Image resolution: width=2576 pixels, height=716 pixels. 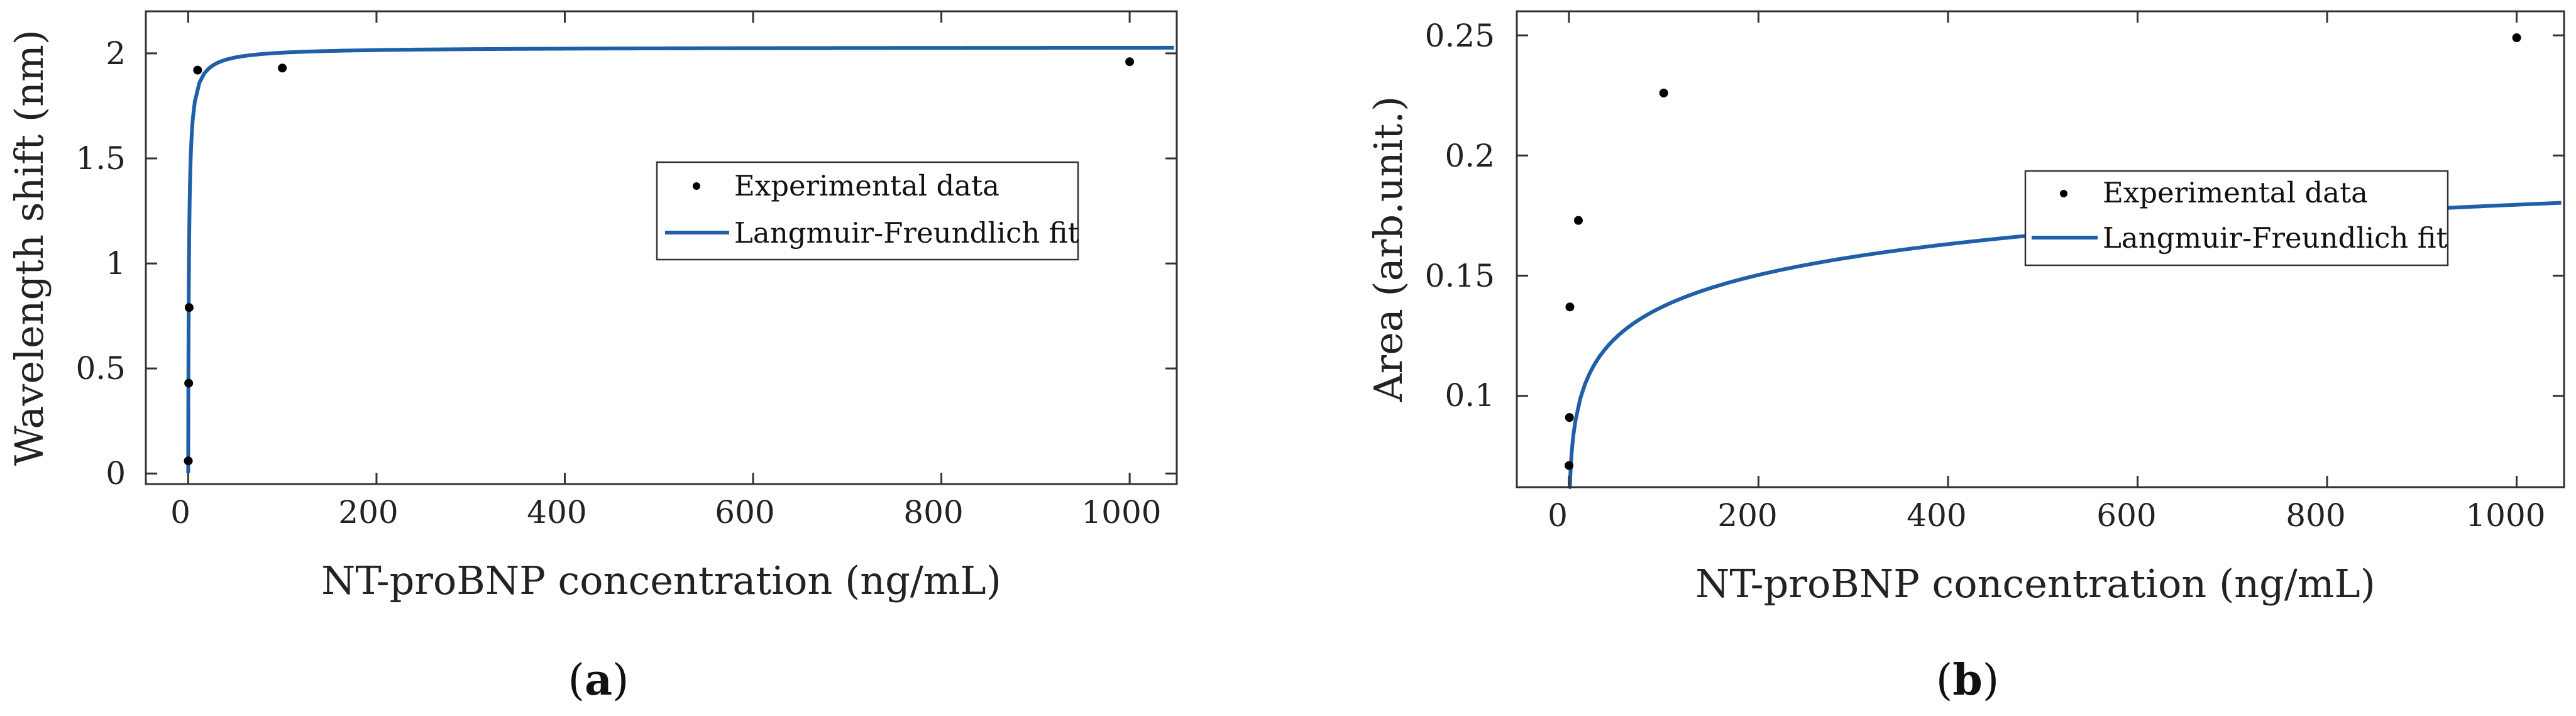 I want to click on a-xtick-label-400: 400, so click(x=556, y=512).